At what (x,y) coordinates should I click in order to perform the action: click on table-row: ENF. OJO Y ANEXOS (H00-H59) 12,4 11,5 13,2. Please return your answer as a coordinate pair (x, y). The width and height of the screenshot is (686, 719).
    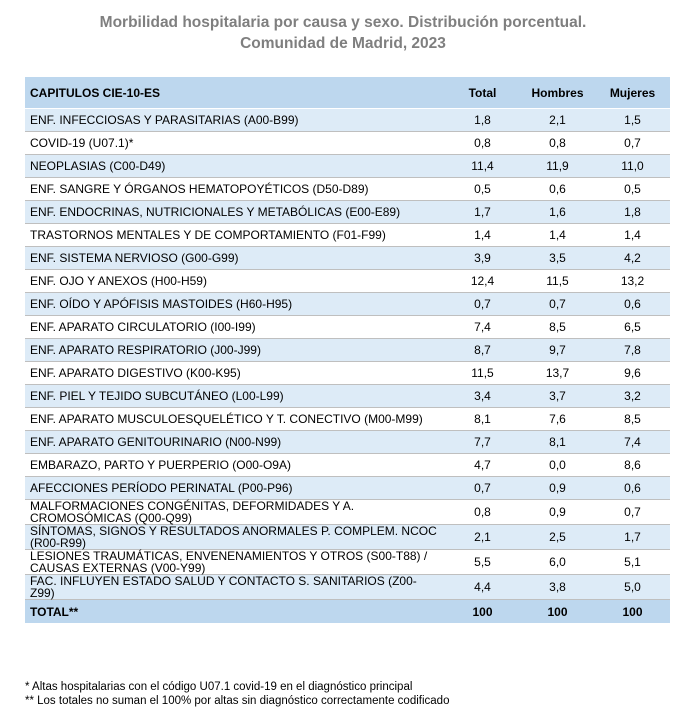
    Looking at the image, I should click on (347, 281).